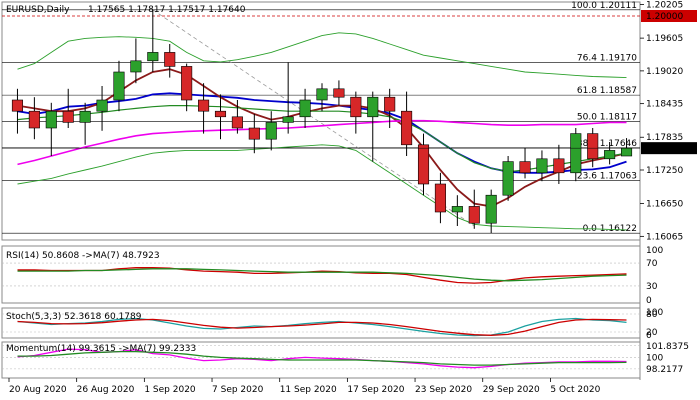 The width and height of the screenshot is (700, 400). What do you see at coordinates (664, 237) in the screenshot?
I see `price-axis-label: 1.16065` at bounding box center [664, 237].